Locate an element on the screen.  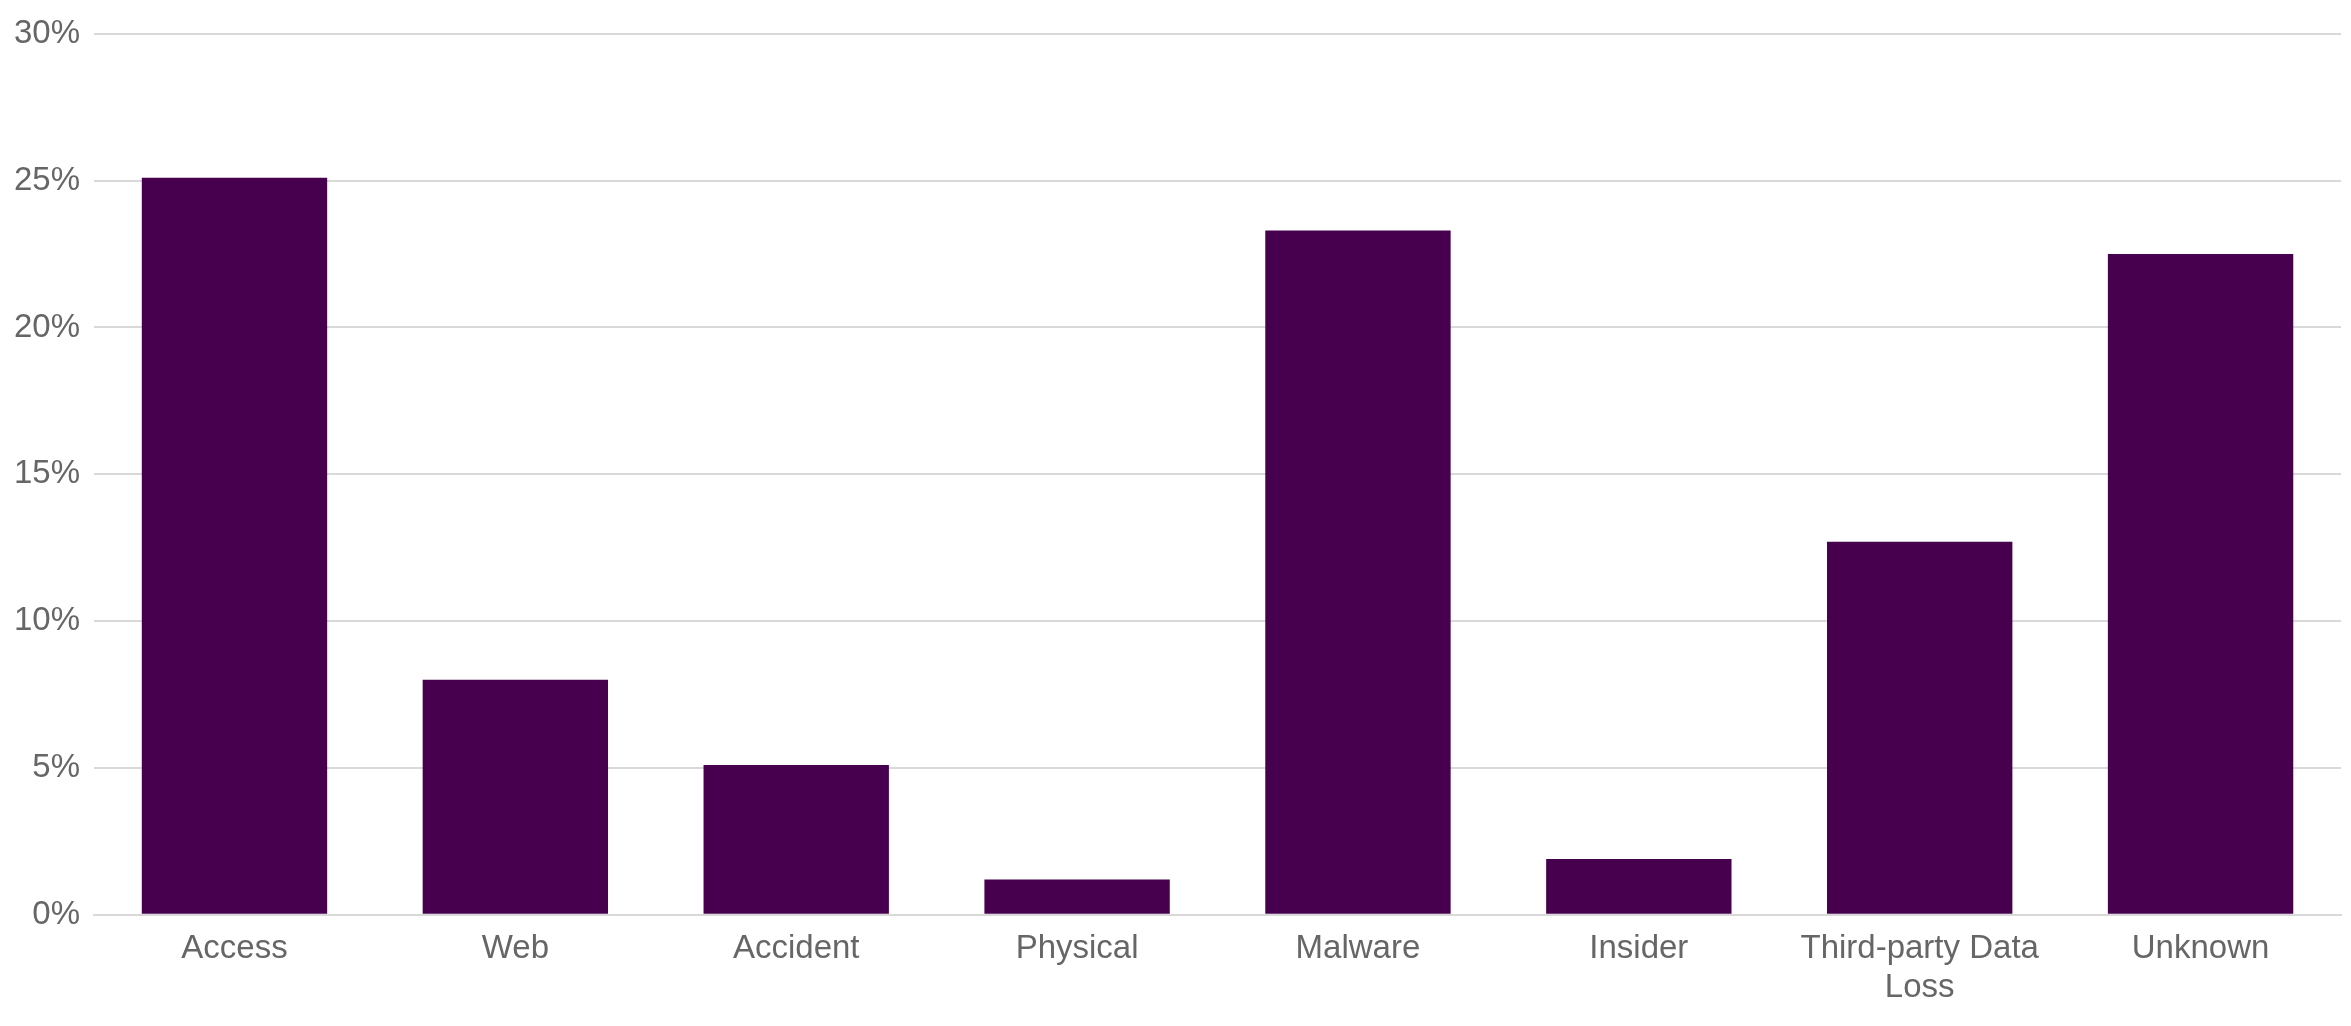
x-tick-label: Physical is located at coordinates (1077, 946).